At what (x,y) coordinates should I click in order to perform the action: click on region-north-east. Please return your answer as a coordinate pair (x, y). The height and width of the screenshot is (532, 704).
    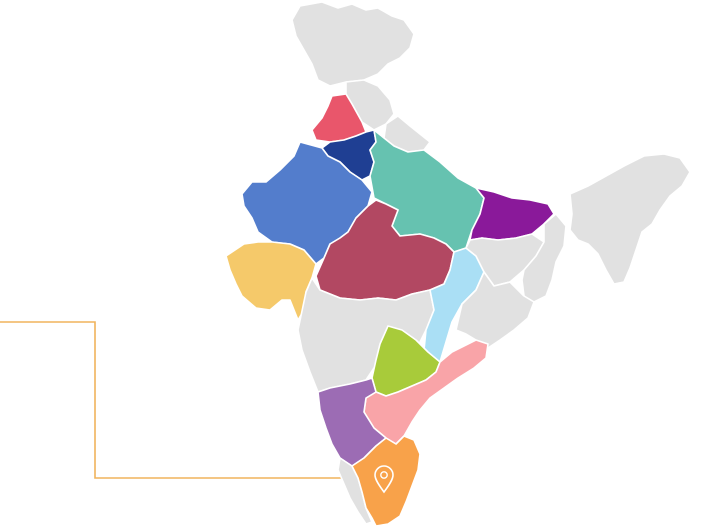
    Looking at the image, I should click on (630, 219).